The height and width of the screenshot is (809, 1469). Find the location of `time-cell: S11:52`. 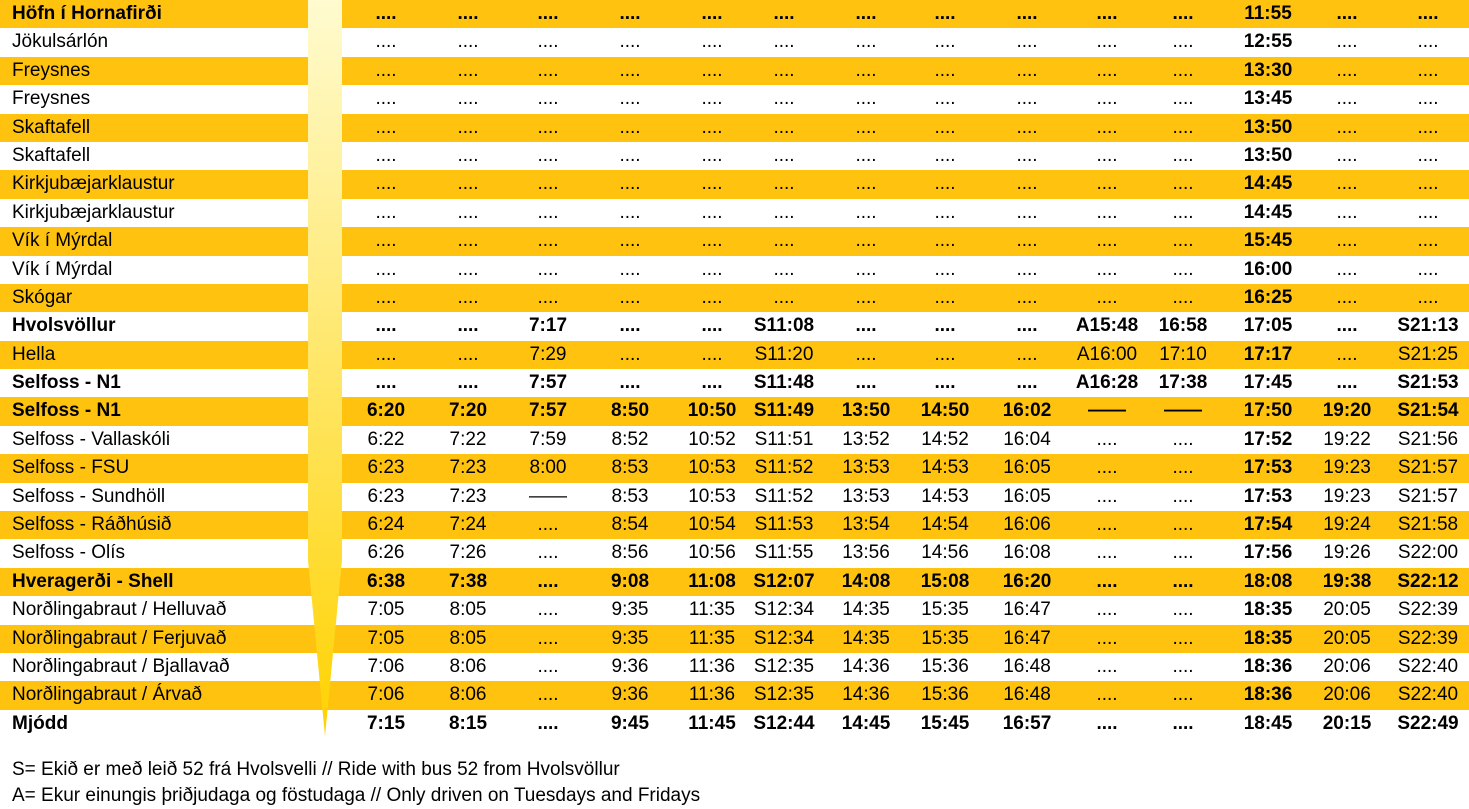

time-cell: S11:52 is located at coordinates (784, 496).